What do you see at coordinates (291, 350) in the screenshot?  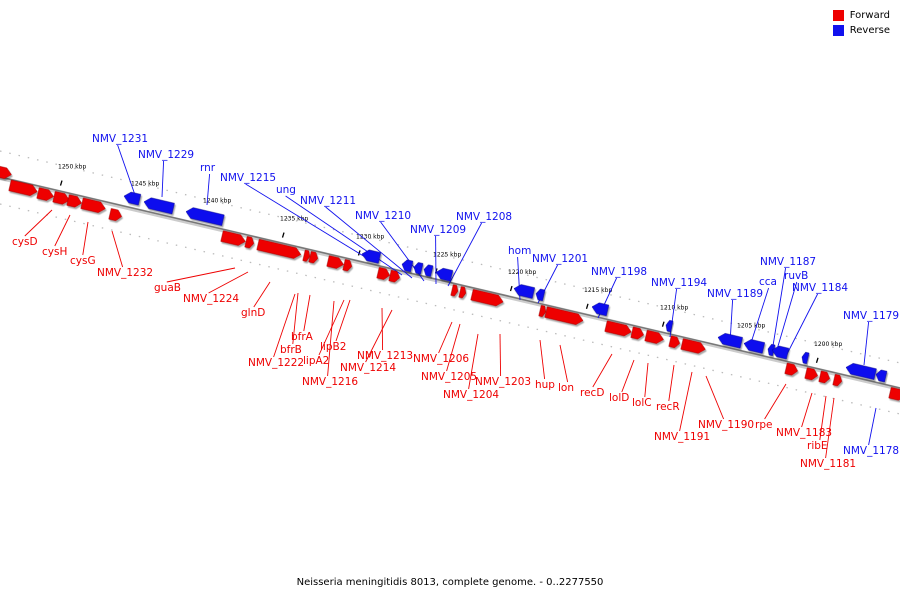 I see `gene-label-bfrb: bfrB` at bounding box center [291, 350].